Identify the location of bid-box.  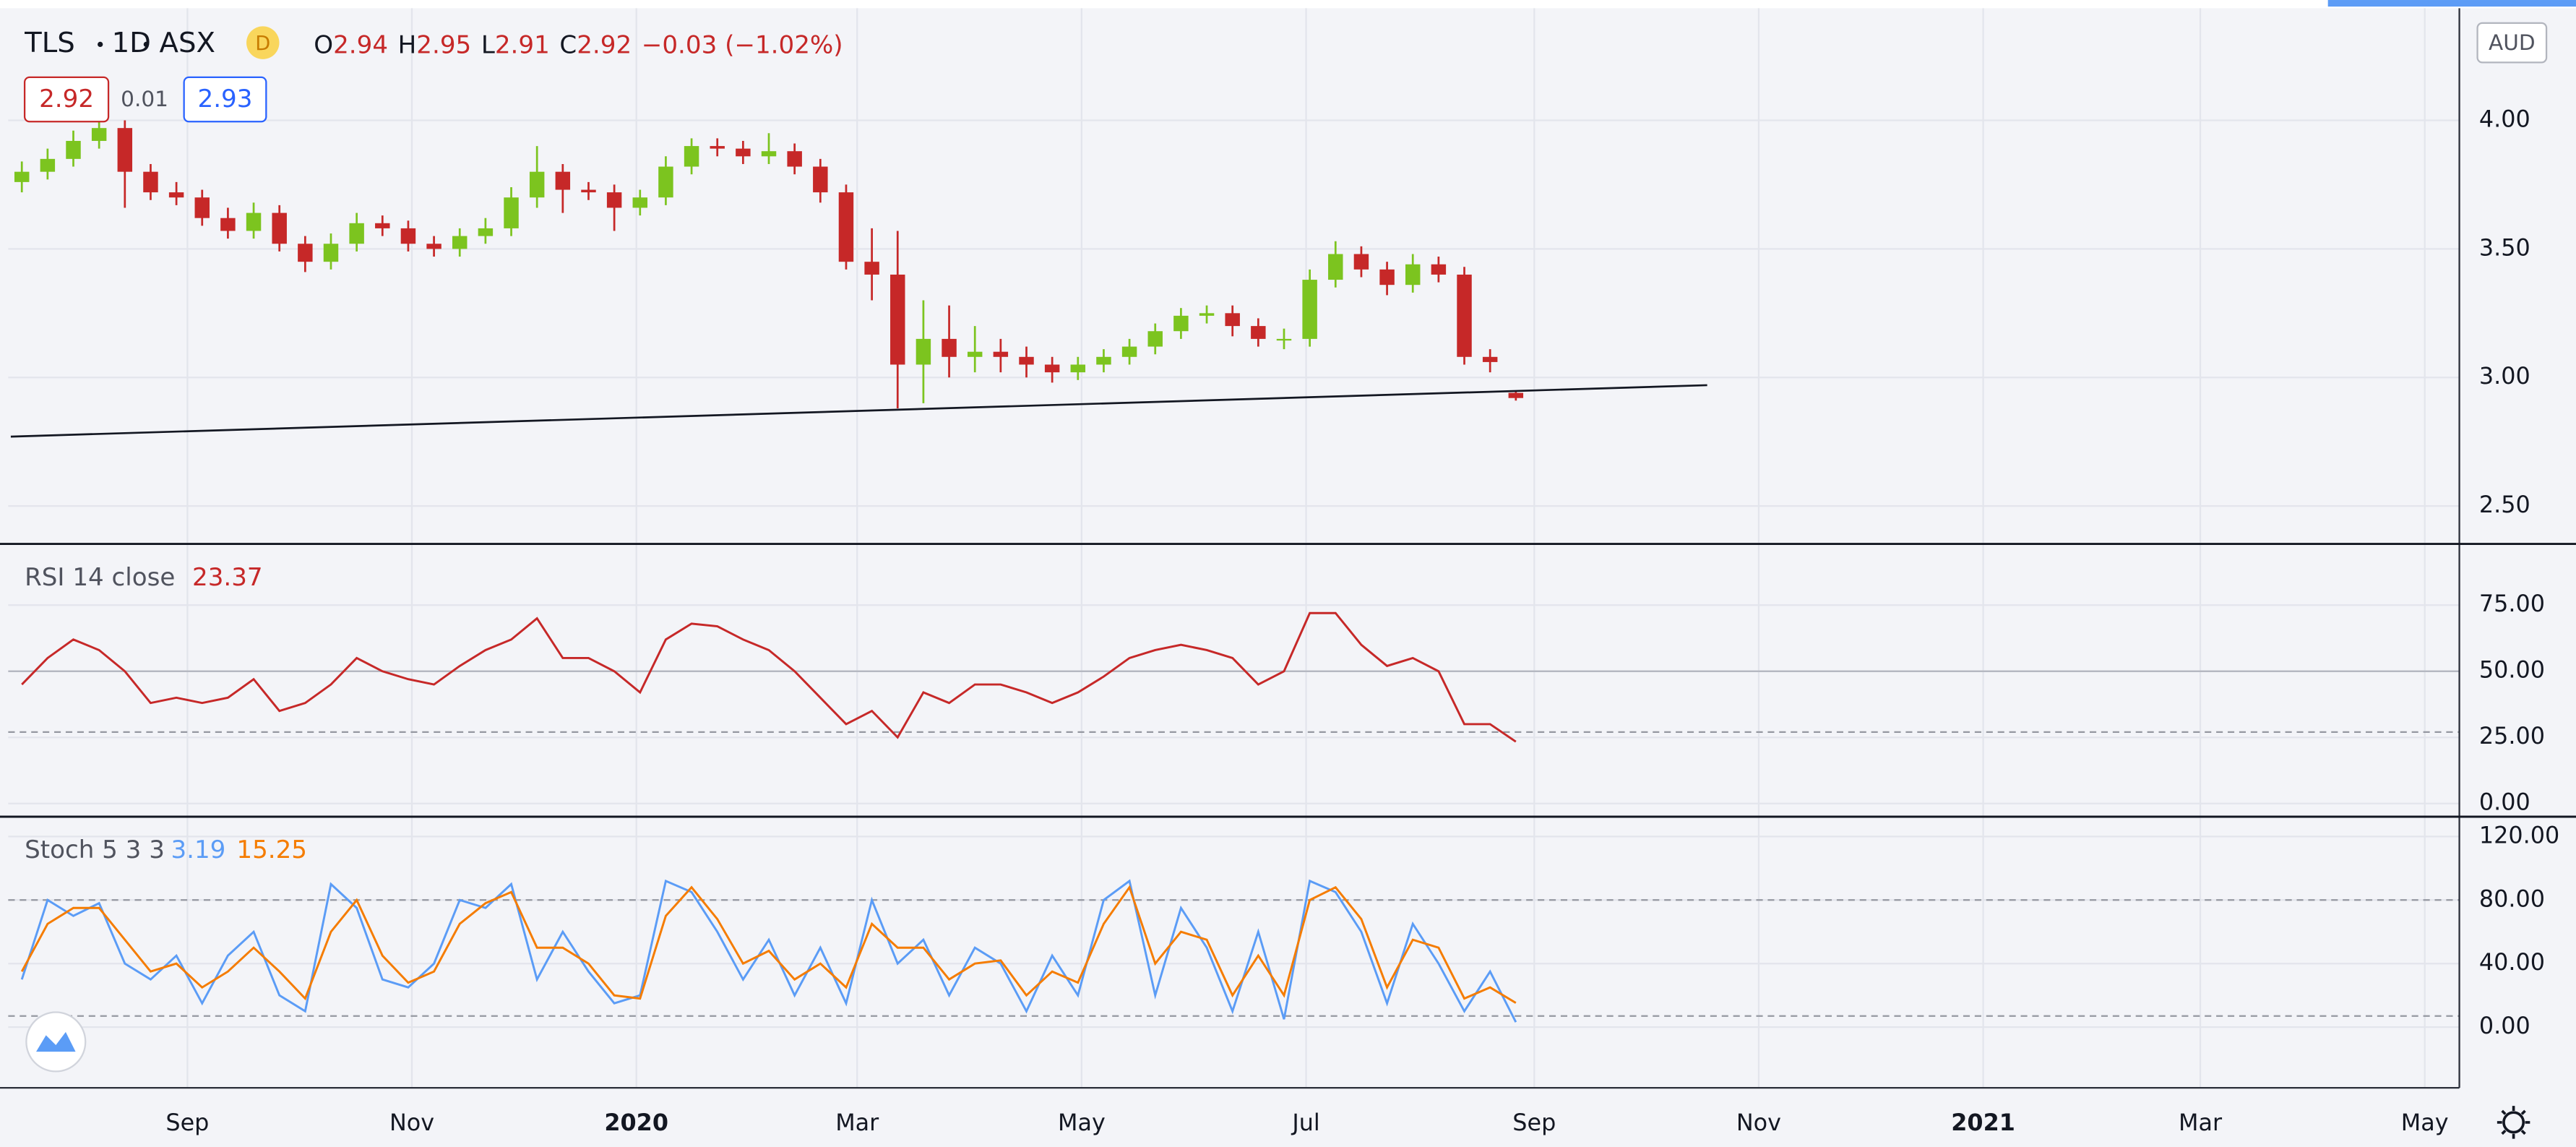
(66, 99).